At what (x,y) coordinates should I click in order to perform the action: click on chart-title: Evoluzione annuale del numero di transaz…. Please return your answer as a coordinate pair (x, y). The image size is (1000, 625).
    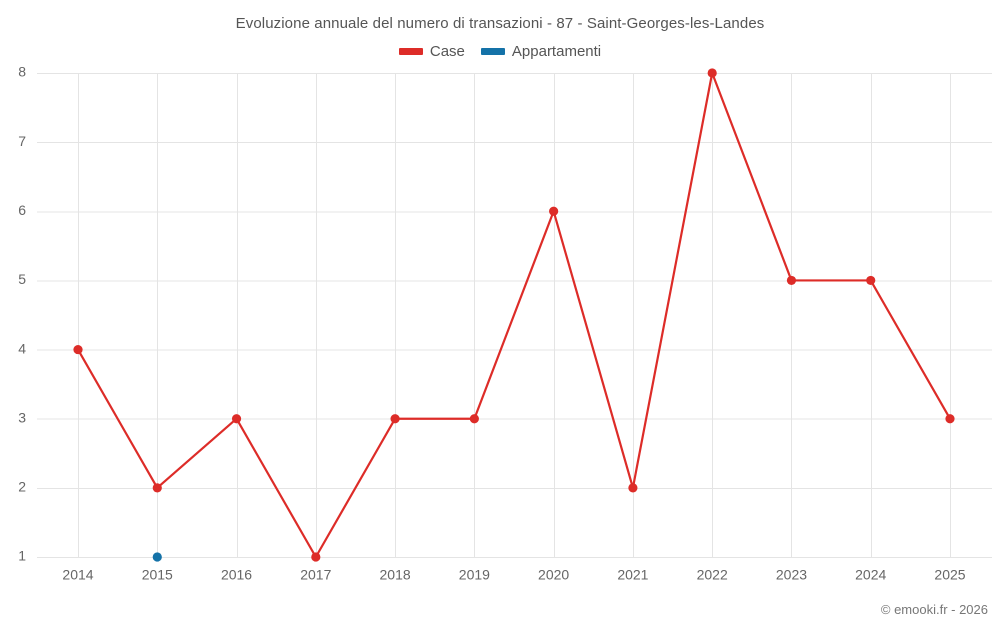
    Looking at the image, I should click on (500, 23).